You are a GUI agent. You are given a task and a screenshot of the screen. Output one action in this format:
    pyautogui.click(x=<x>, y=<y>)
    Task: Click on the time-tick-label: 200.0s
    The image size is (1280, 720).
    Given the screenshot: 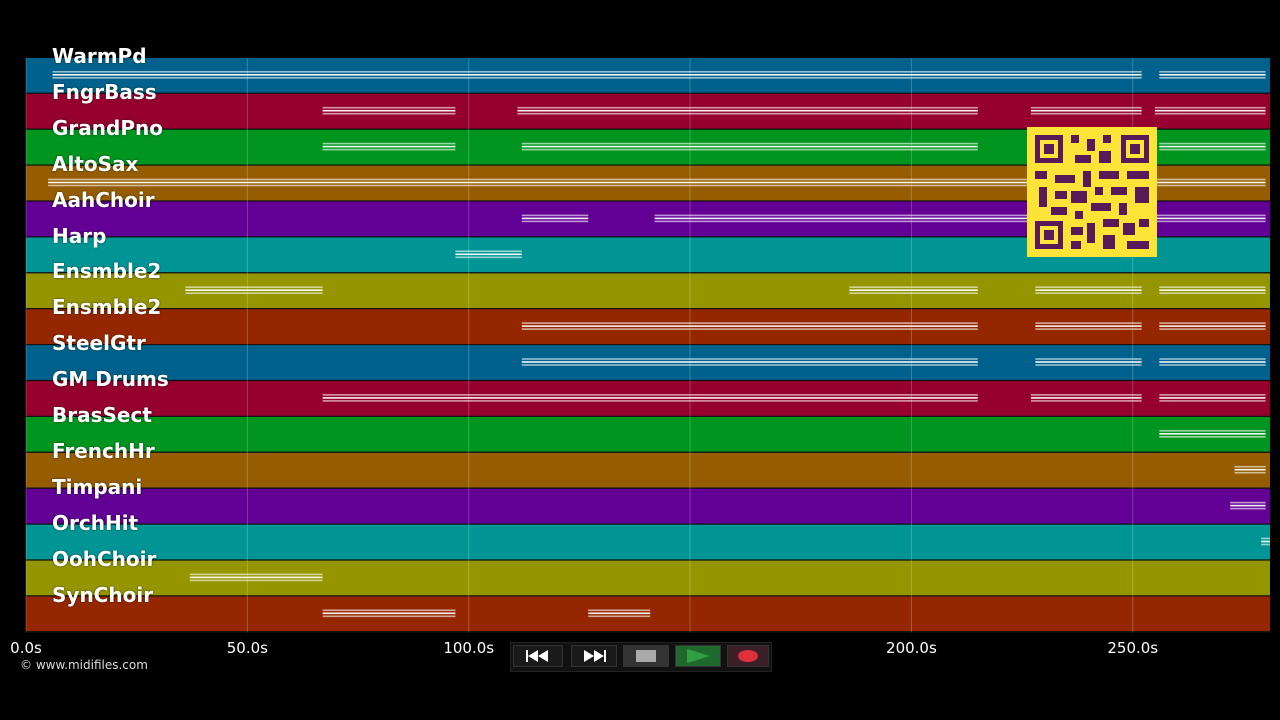 What is the action you would take?
    pyautogui.click(x=911, y=648)
    